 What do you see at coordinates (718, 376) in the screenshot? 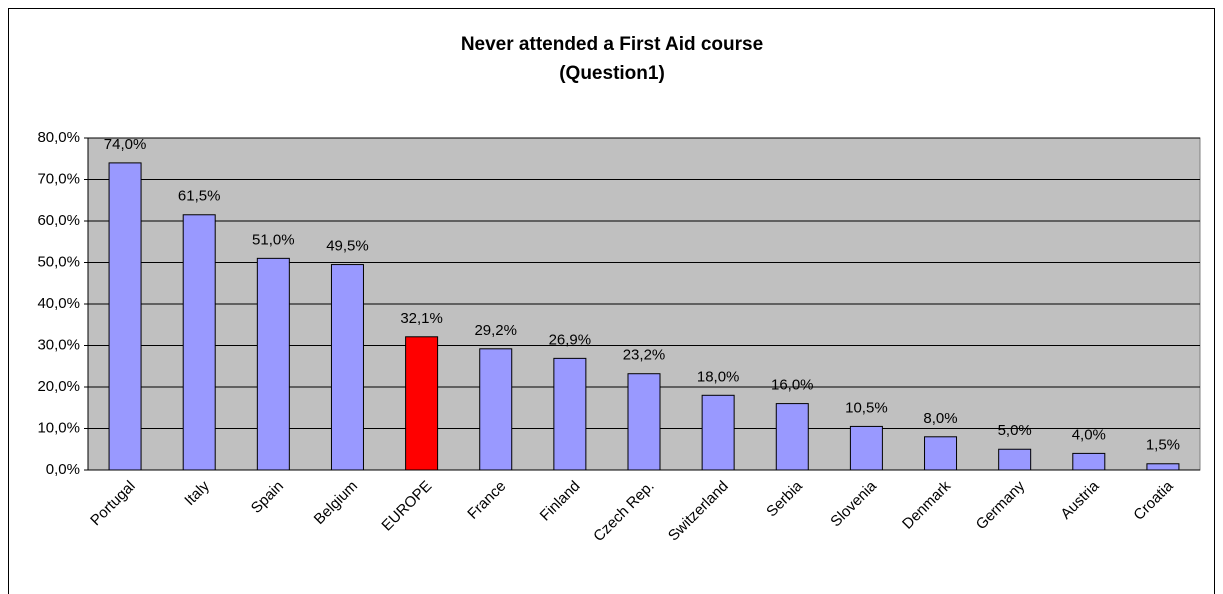
I see `data-label: 18,0%` at bounding box center [718, 376].